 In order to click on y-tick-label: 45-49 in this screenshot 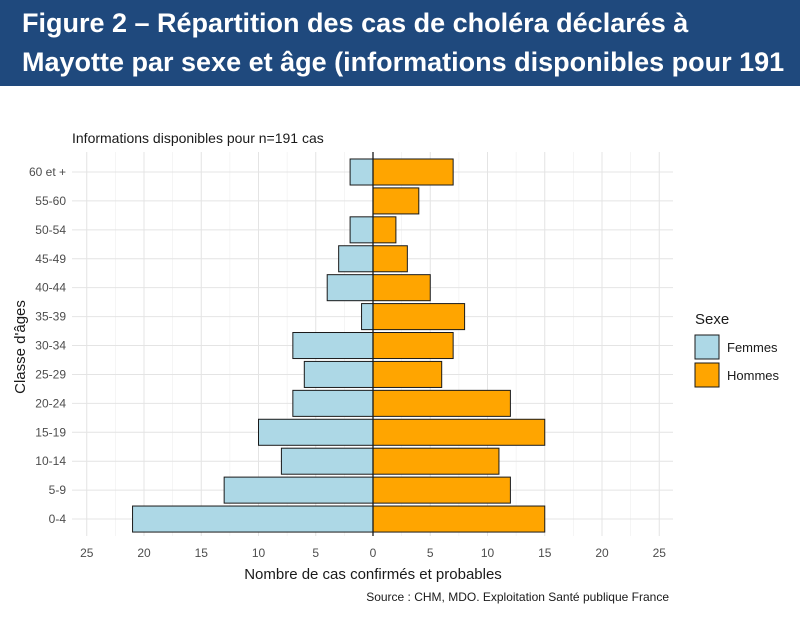, I will do `click(50, 259)`.